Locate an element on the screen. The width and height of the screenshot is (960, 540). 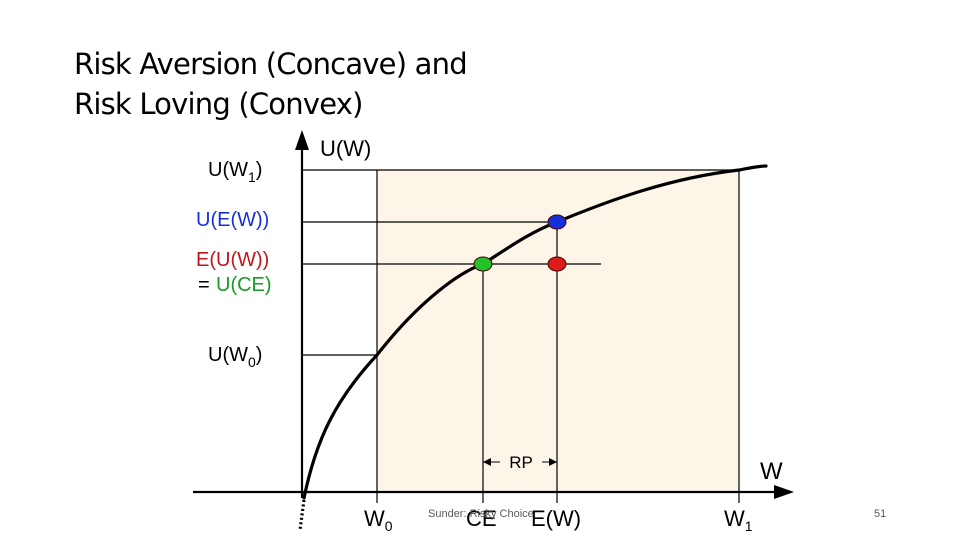
page-number: 51 is located at coordinates (880, 514).